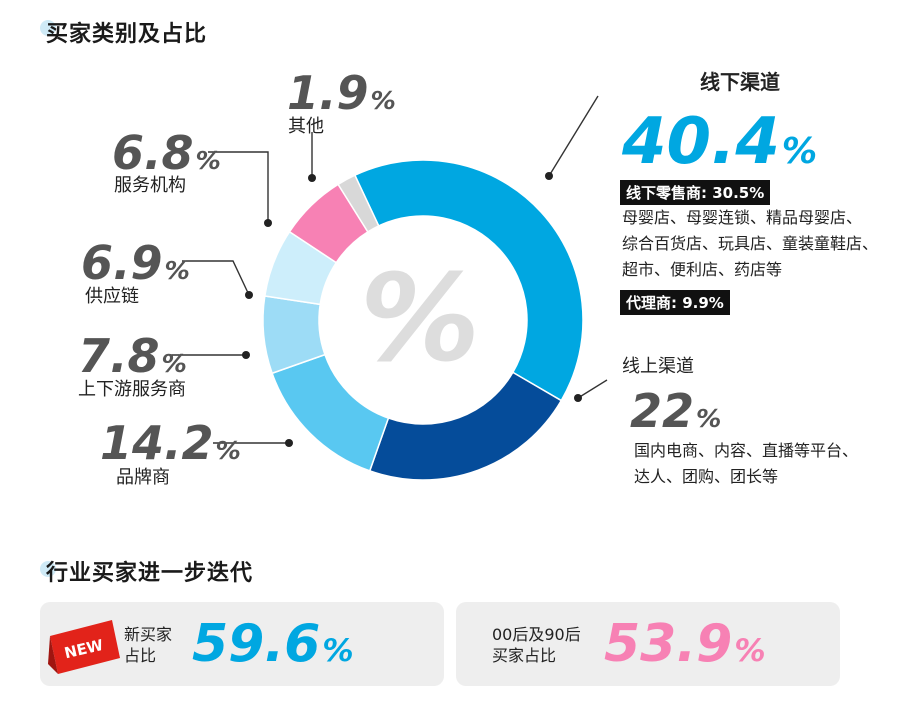 This screenshot has width=921, height=709. Describe the element at coordinates (246, 355) in the screenshot. I see `leader-dot-upstream` at that location.